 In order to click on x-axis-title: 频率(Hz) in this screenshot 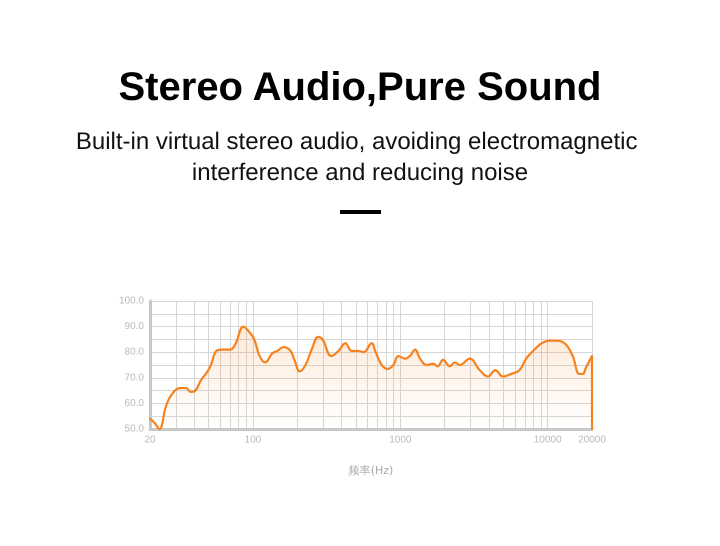, I will do `click(371, 470)`.